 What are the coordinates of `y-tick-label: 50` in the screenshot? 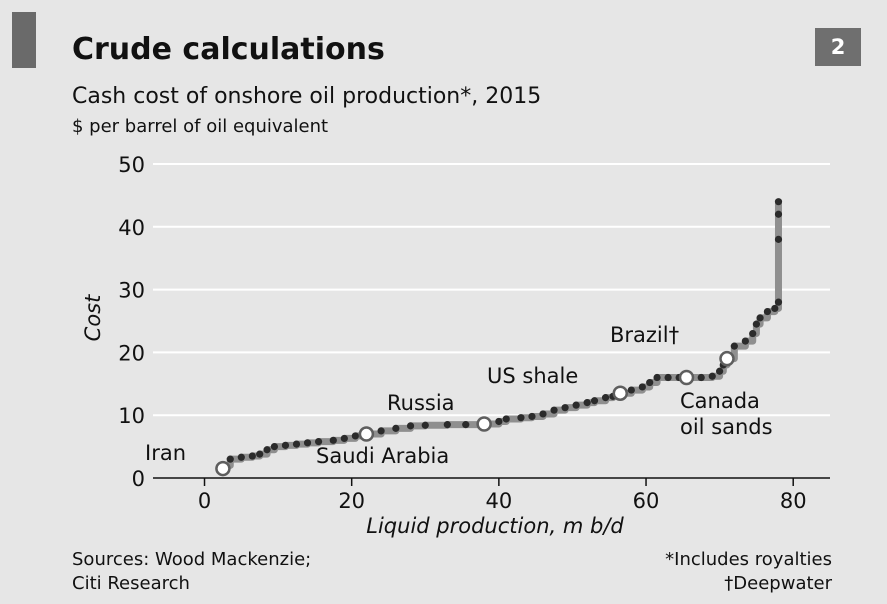 It's located at (131, 165).